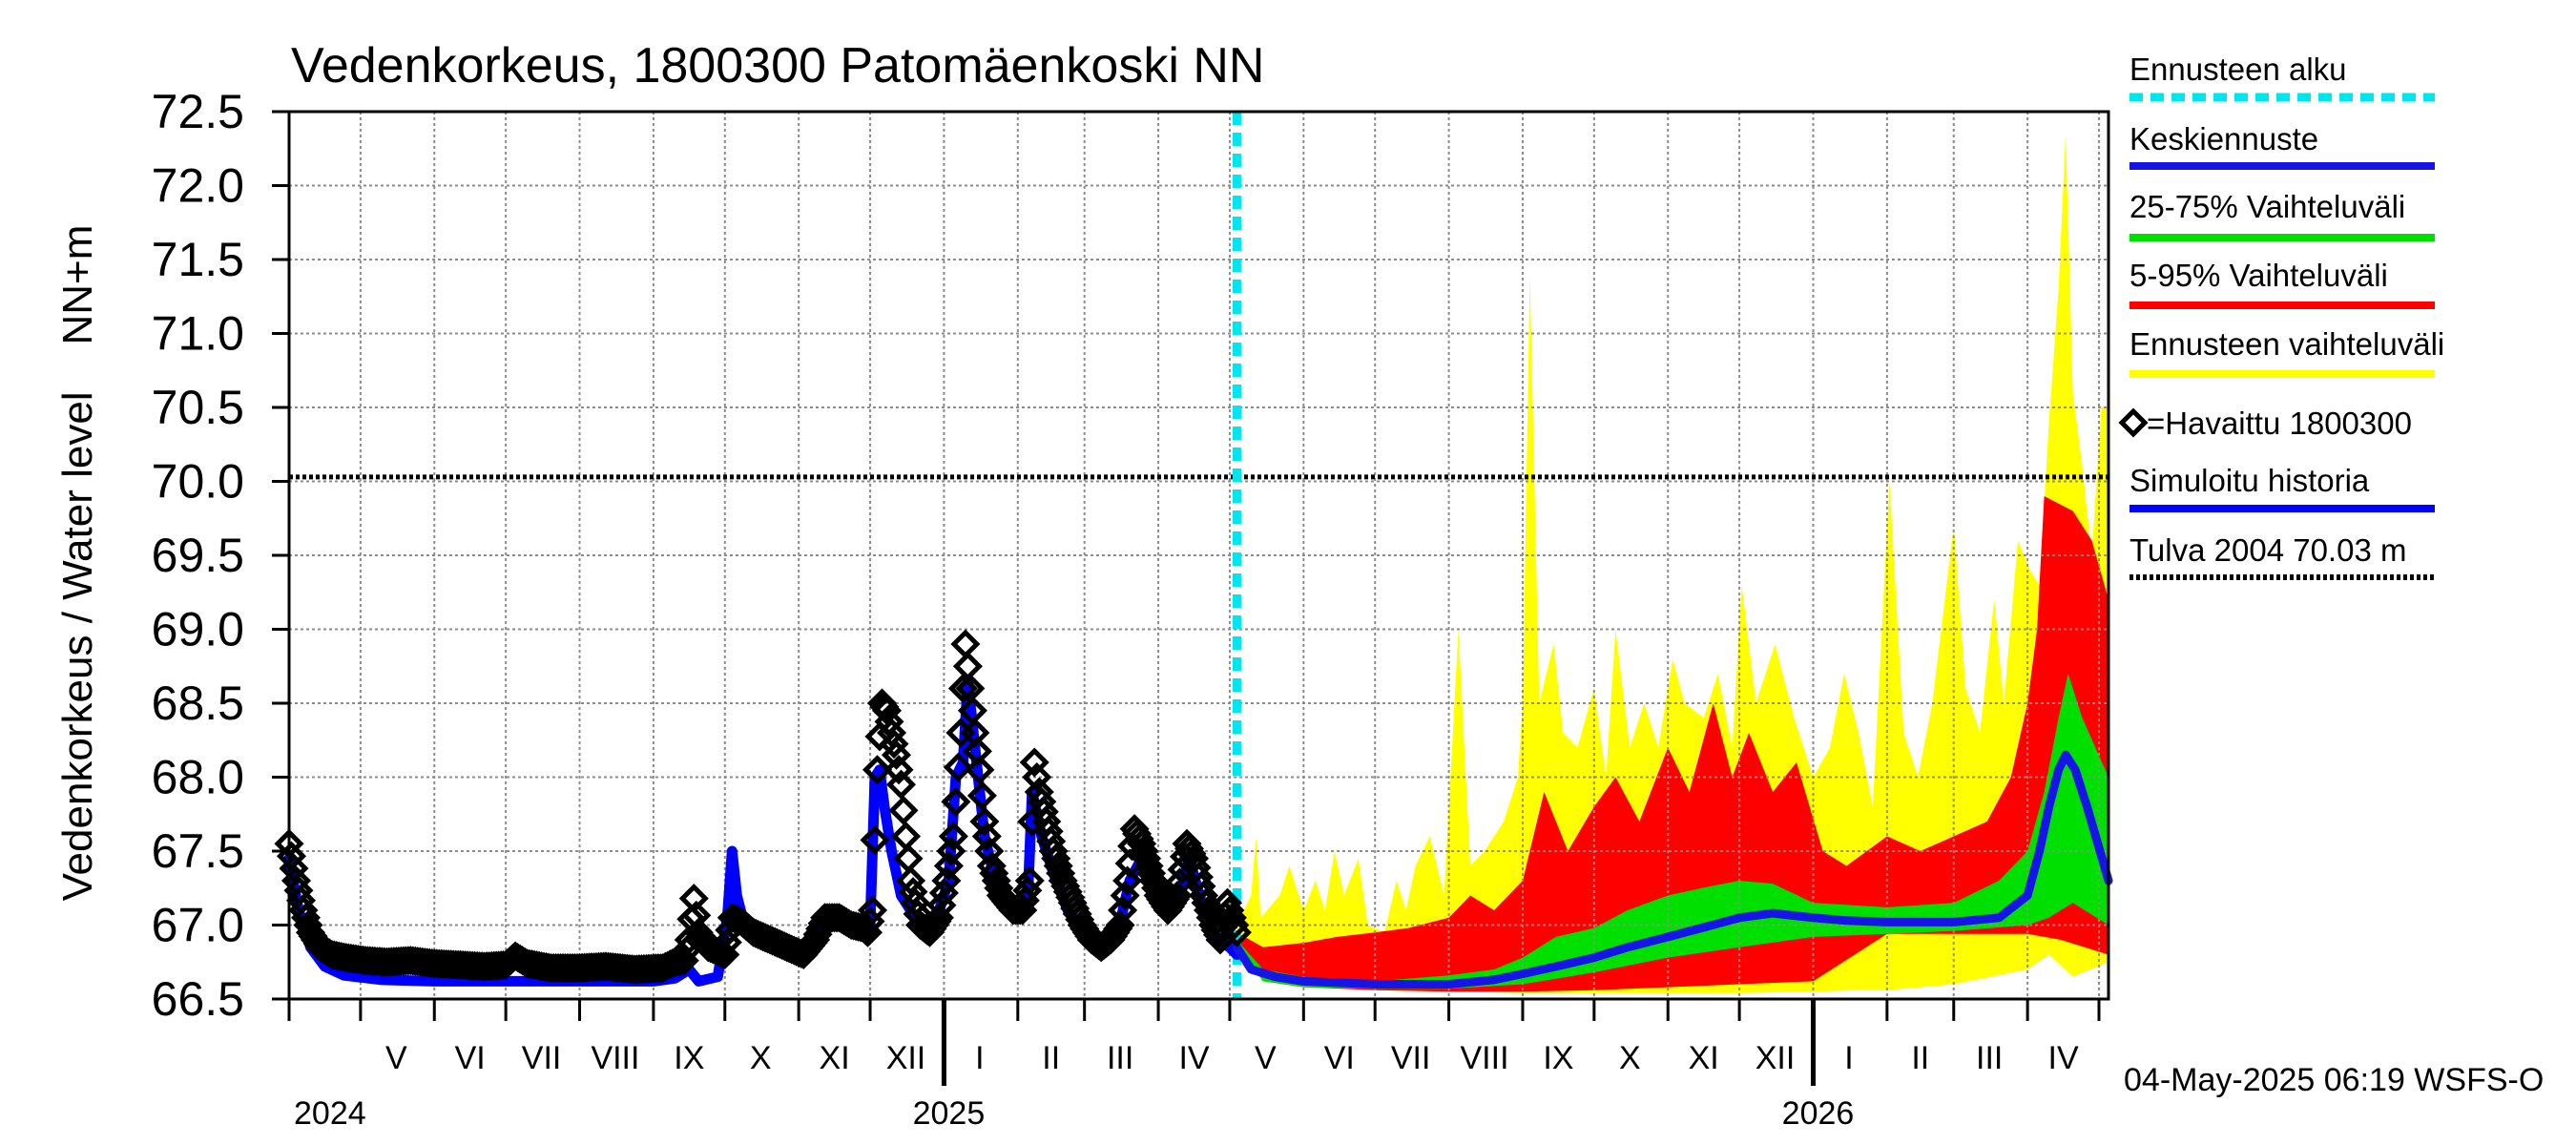 The height and width of the screenshot is (1145, 2576). What do you see at coordinates (2133, 422) in the screenshot?
I see `legend-observed-marker` at bounding box center [2133, 422].